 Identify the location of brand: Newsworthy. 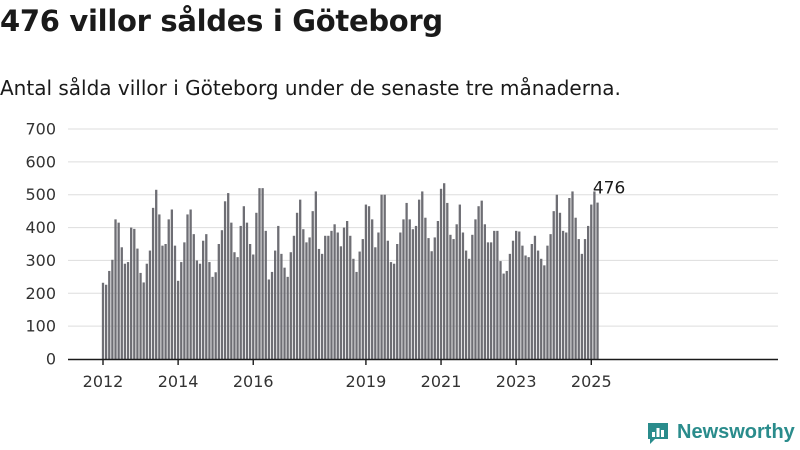
(720, 432).